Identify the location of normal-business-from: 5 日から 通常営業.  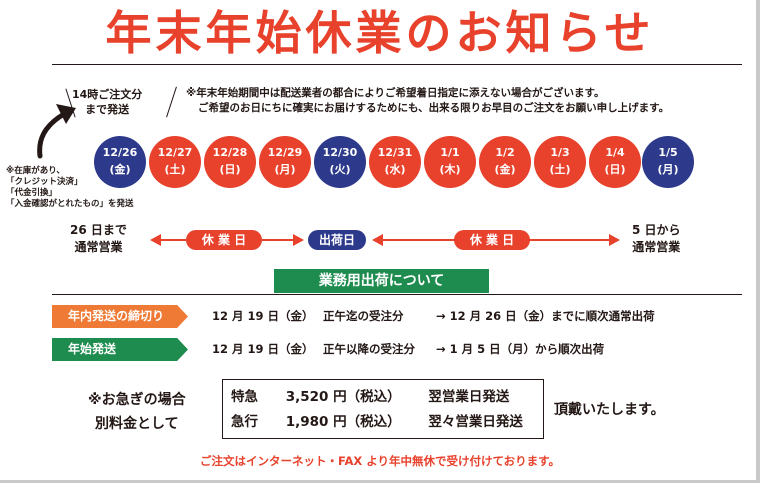
(656, 239).